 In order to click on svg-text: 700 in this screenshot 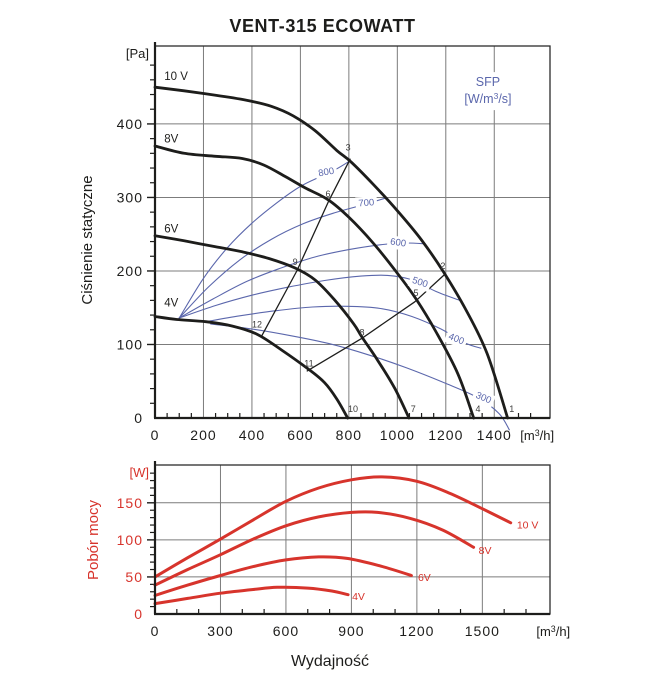, I will do `click(366, 203)`.